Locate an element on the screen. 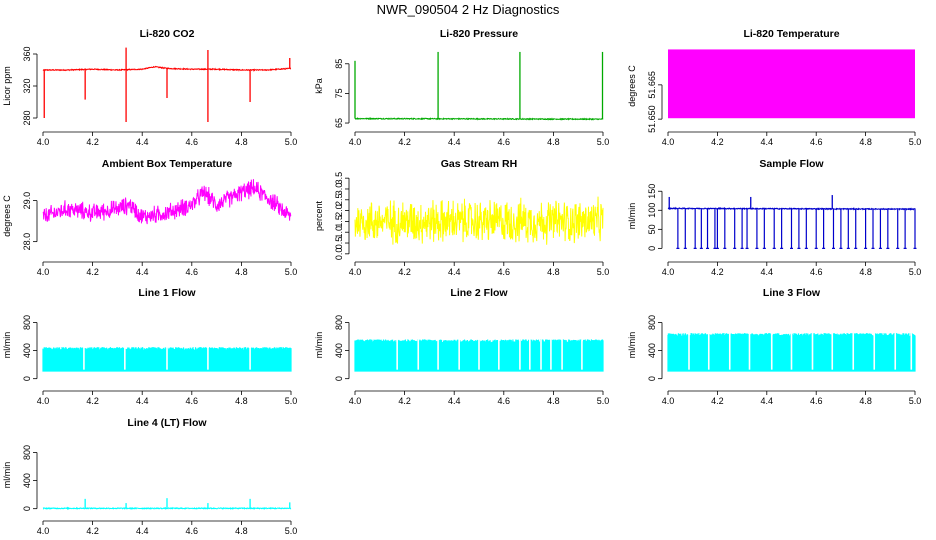 The width and height of the screenshot is (936, 540). y-tick-label: 100 is located at coordinates (652, 210).